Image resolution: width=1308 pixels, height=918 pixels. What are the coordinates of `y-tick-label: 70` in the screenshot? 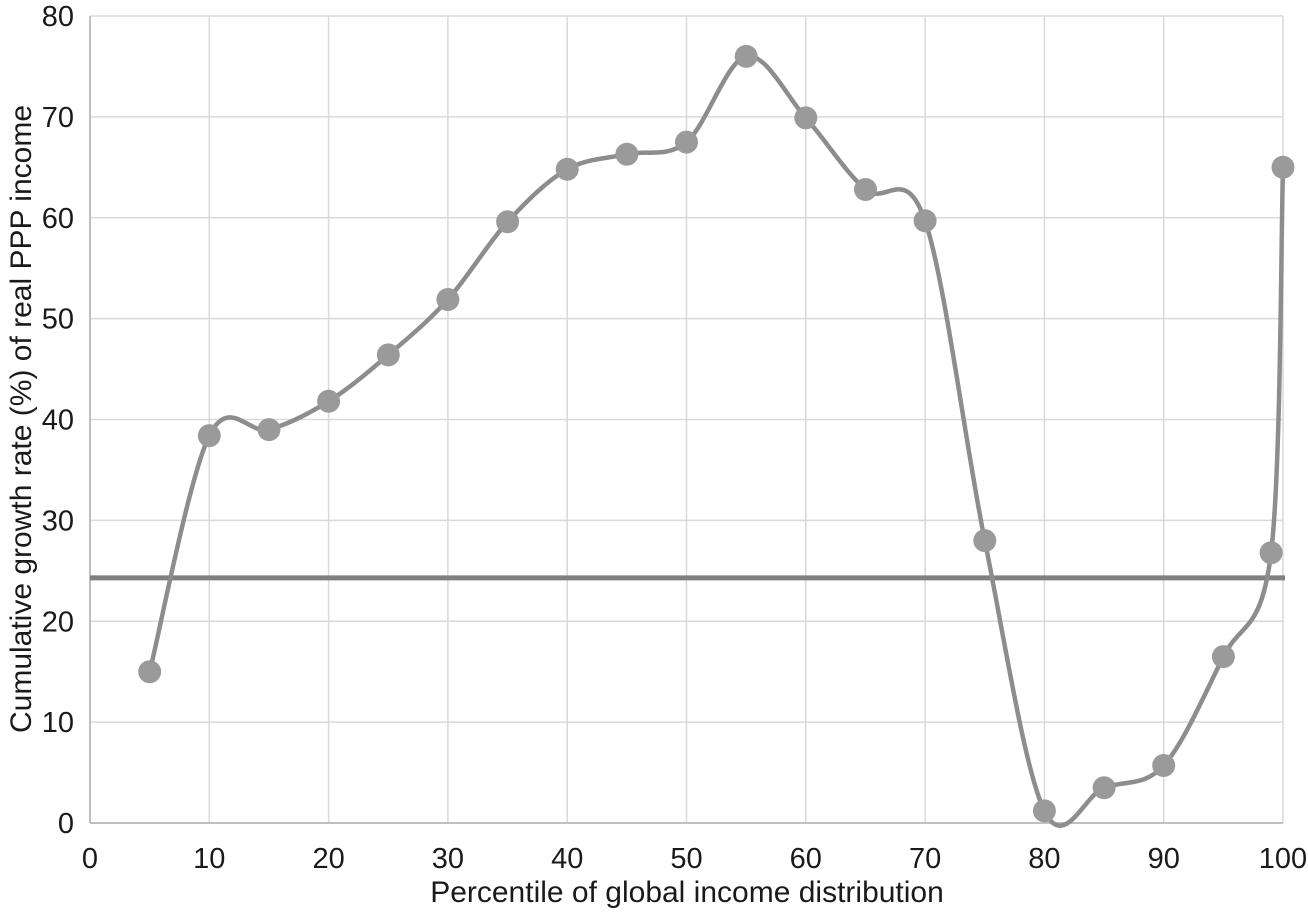 It's located at (58, 118).